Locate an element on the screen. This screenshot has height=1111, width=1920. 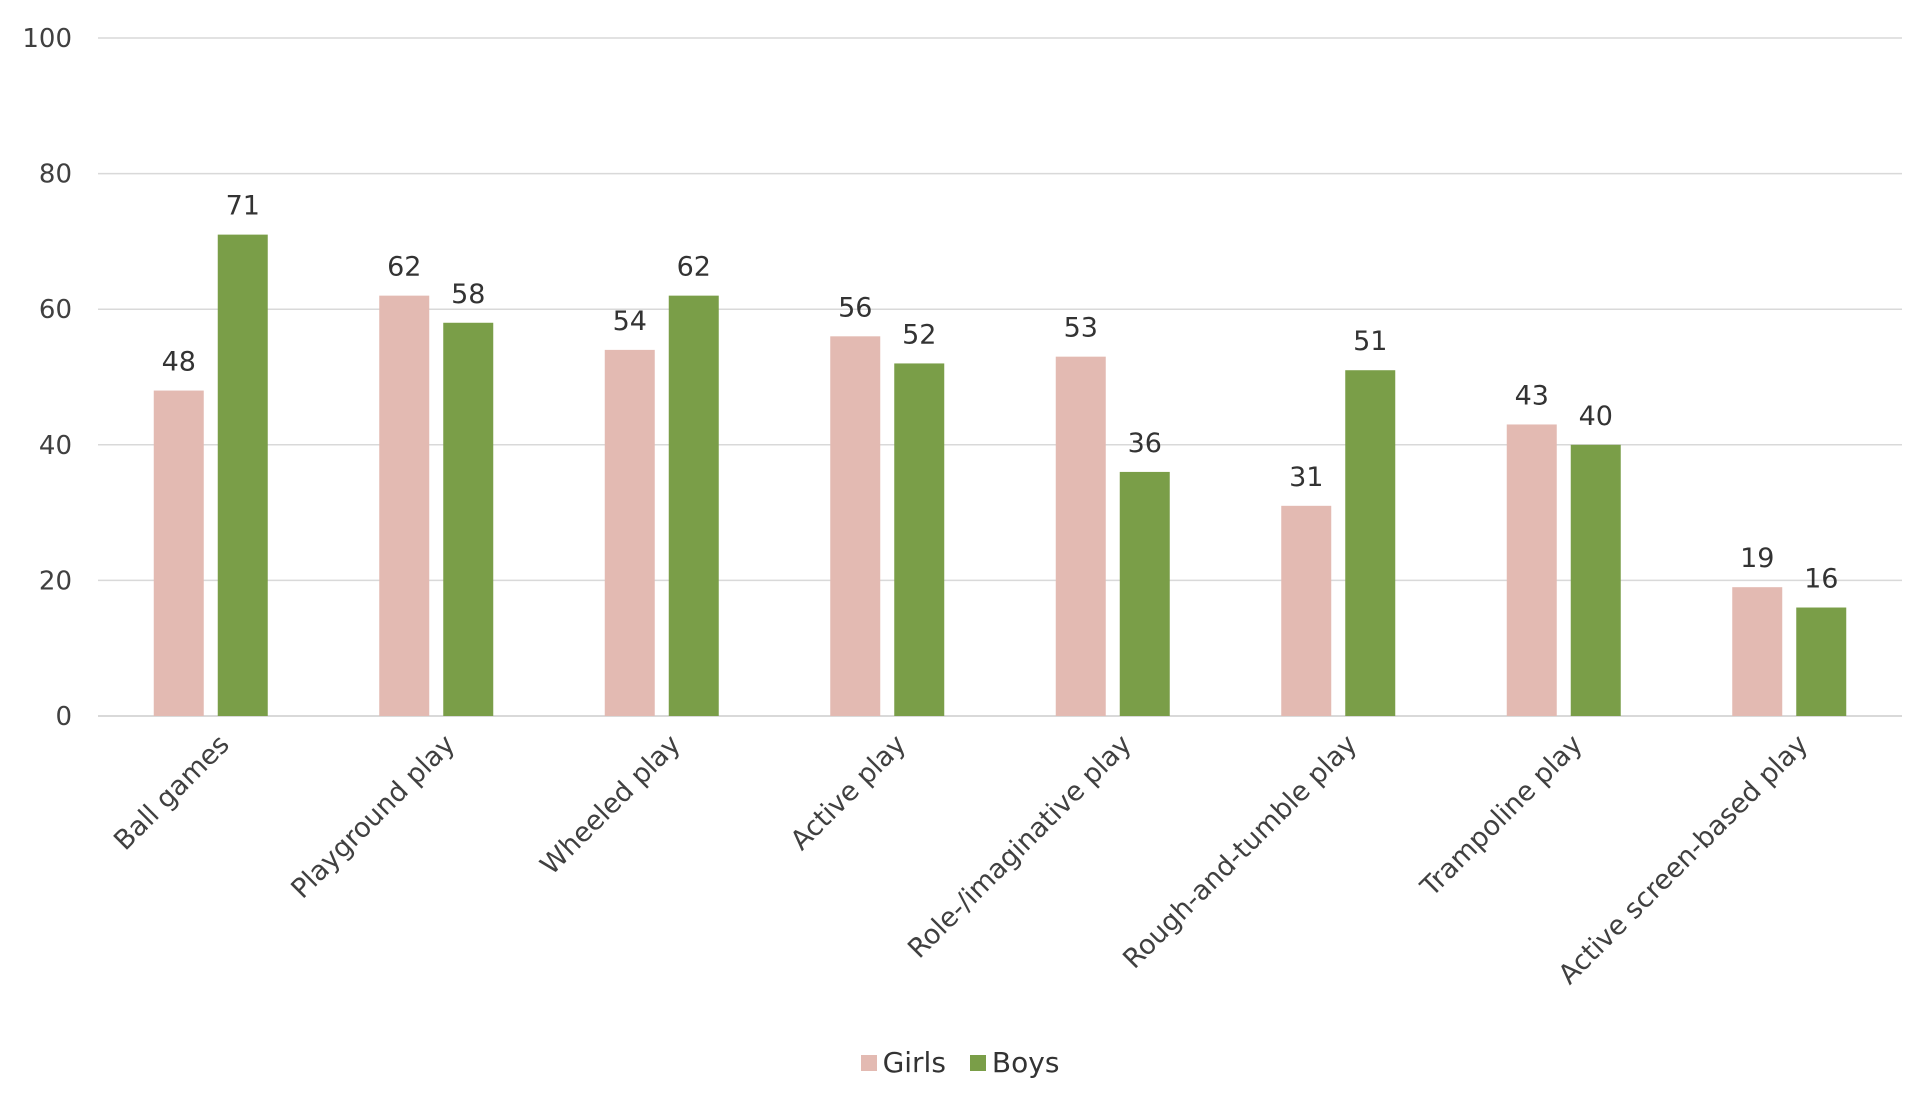
legend-swatch-boys is located at coordinates (977, 1062).